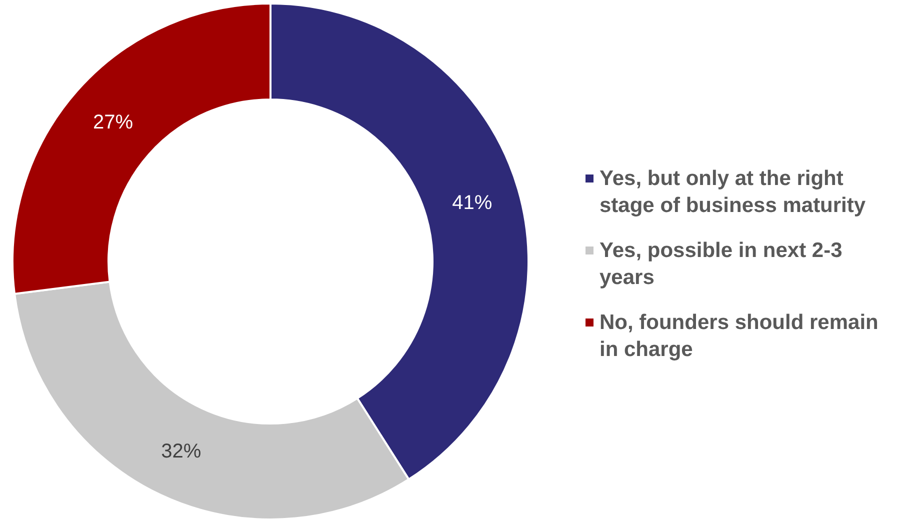 This screenshot has width=915, height=522. I want to click on legend-label: Yes, but only at the right stage of business maturity, so click(733, 192).